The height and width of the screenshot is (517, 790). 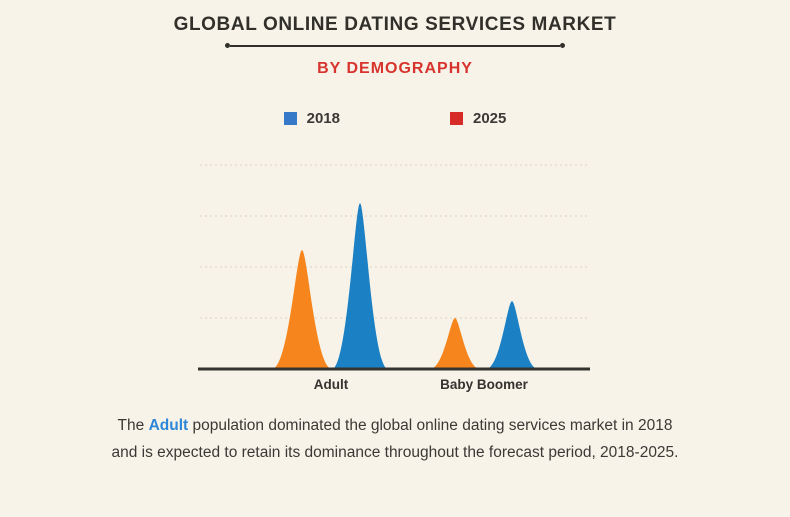 I want to click on x-axis-label-baby-boomer: Baby Boomer, so click(x=484, y=384).